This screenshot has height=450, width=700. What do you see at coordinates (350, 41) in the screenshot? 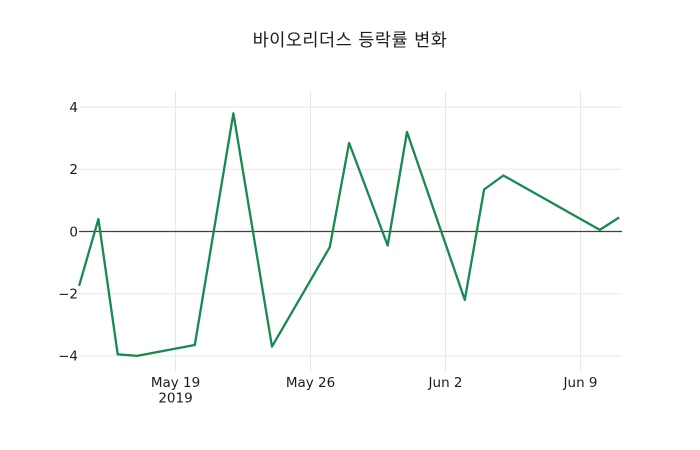
I see `chart-title: 바이오리더스 등락률 변화` at bounding box center [350, 41].